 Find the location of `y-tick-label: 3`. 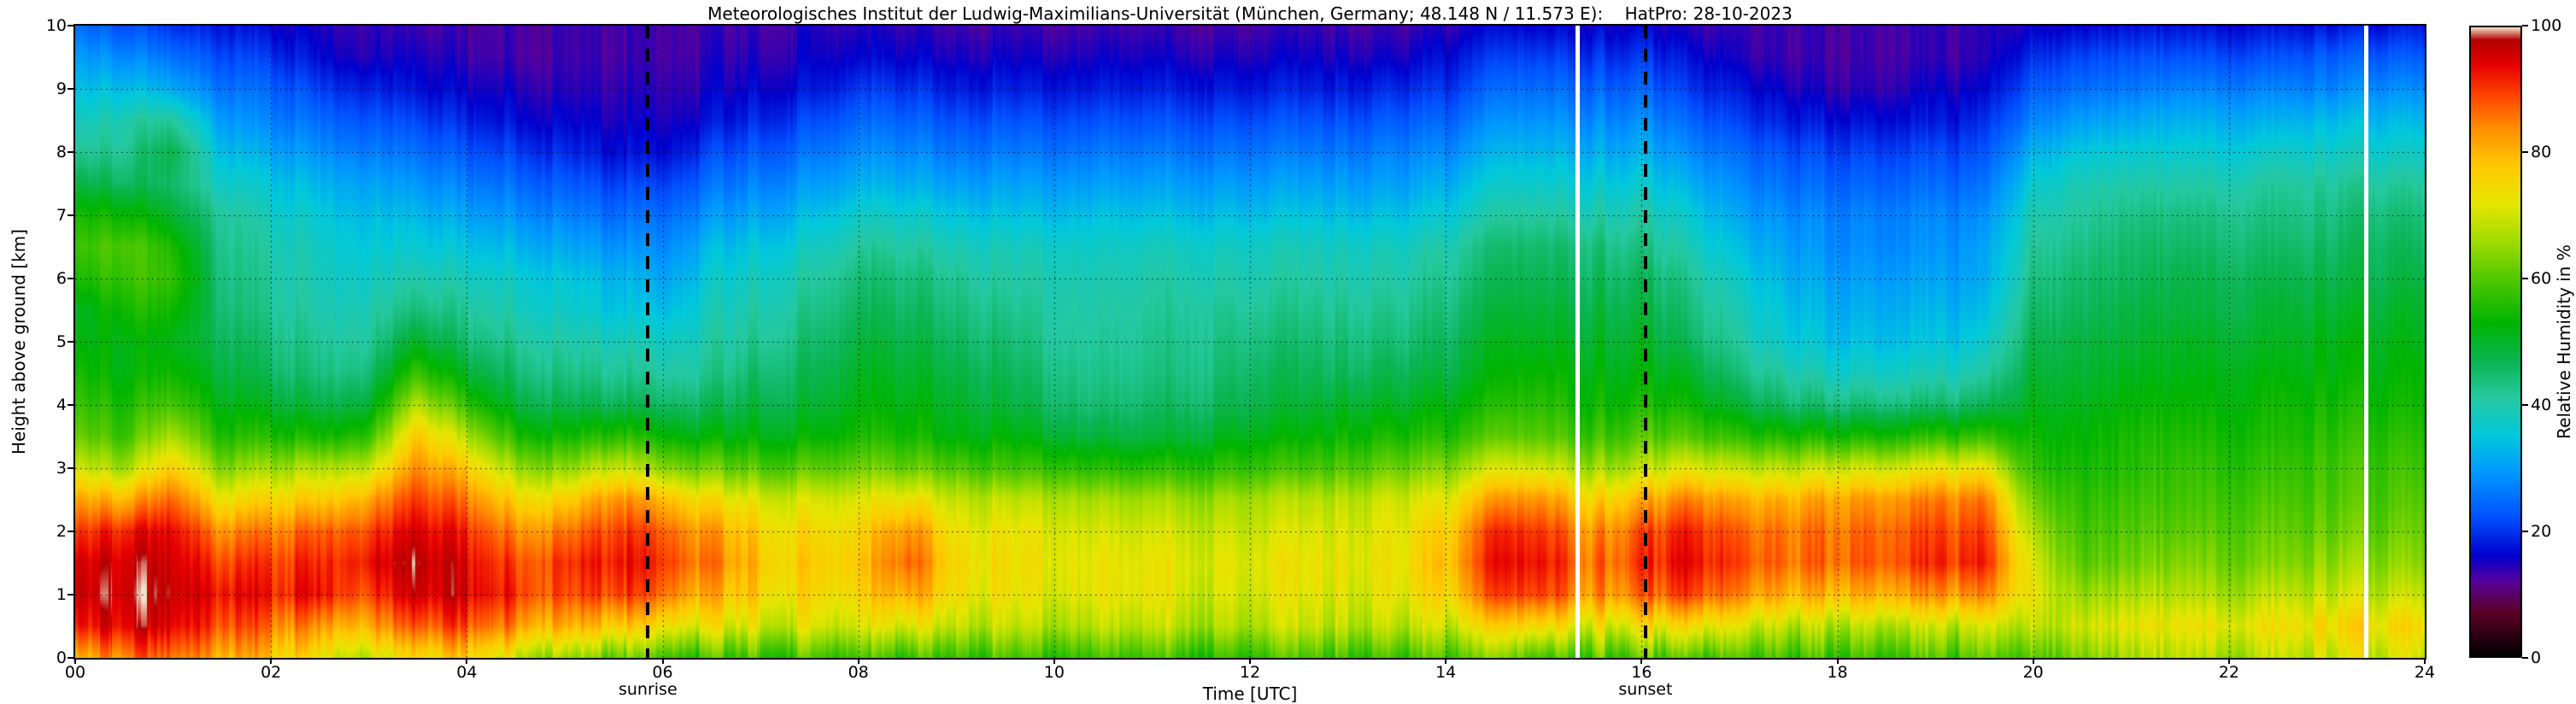

y-tick-label: 3 is located at coordinates (61, 468).